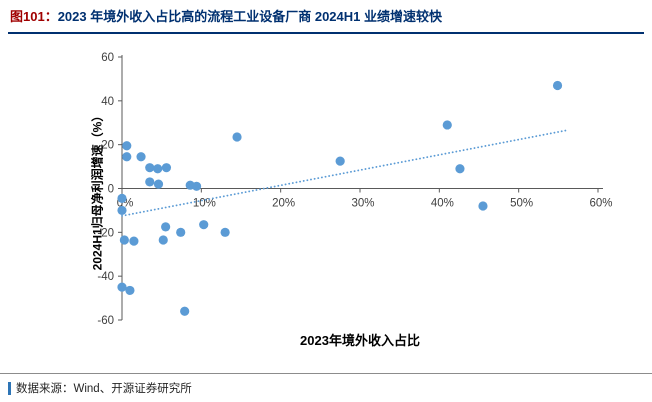 The image size is (652, 402). What do you see at coordinates (34, 16) in the screenshot?
I see `figure-number: 图101：` at bounding box center [34, 16].